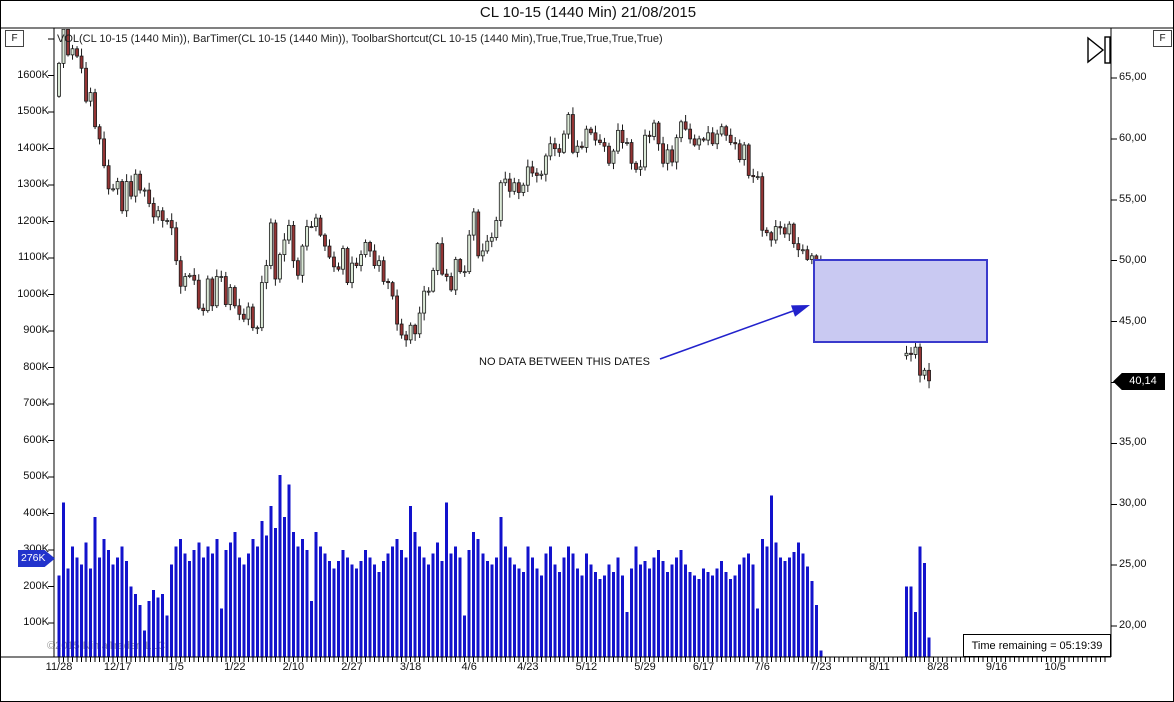 The width and height of the screenshot is (1174, 702). What do you see at coordinates (14, 38) in the screenshot?
I see `function-button-left: F` at bounding box center [14, 38].